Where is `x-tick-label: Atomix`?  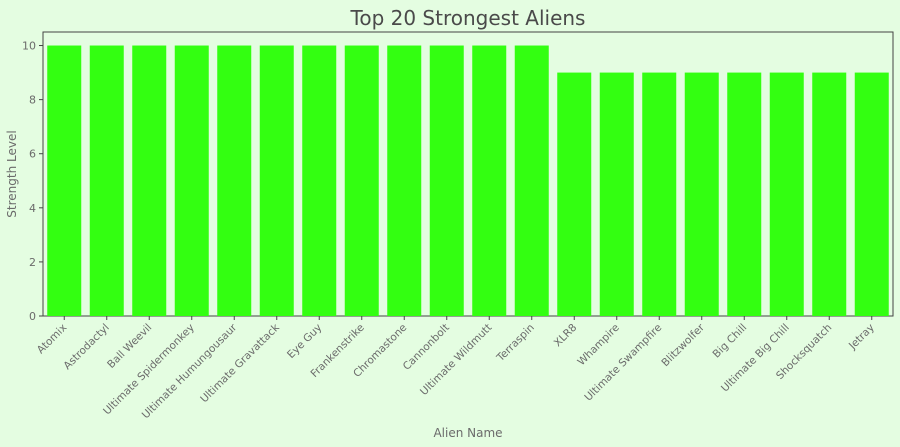
x-tick-label: Atomix is located at coordinates (52, 339).